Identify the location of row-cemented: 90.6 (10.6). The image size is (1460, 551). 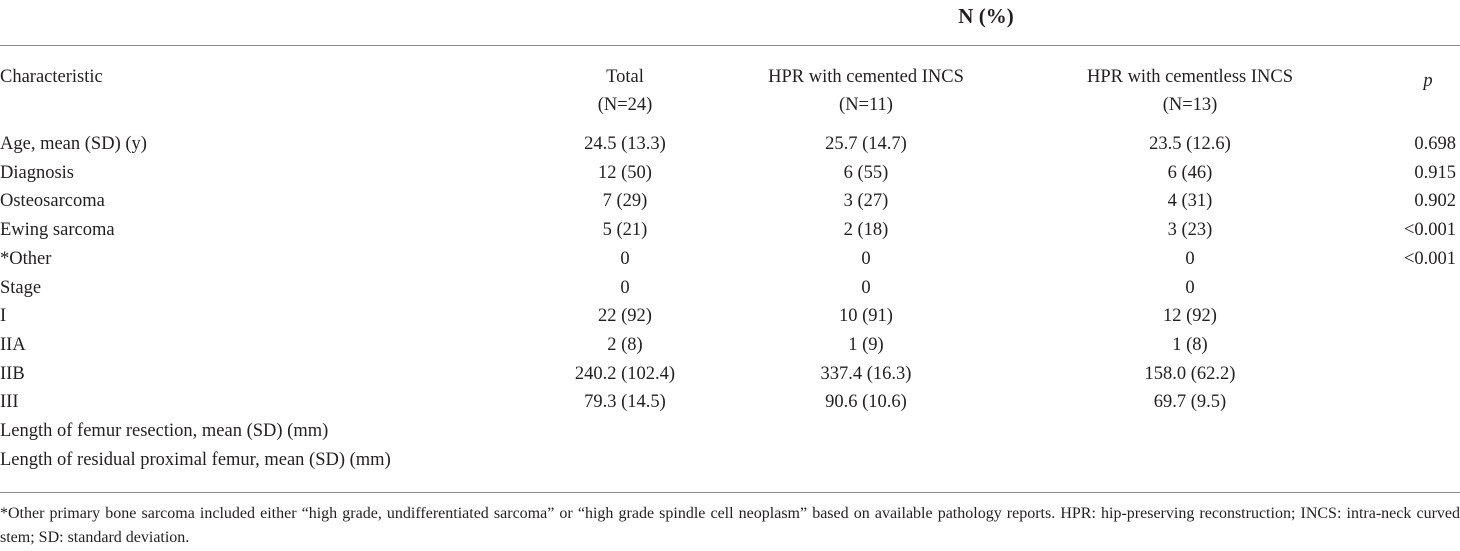
(866, 402).